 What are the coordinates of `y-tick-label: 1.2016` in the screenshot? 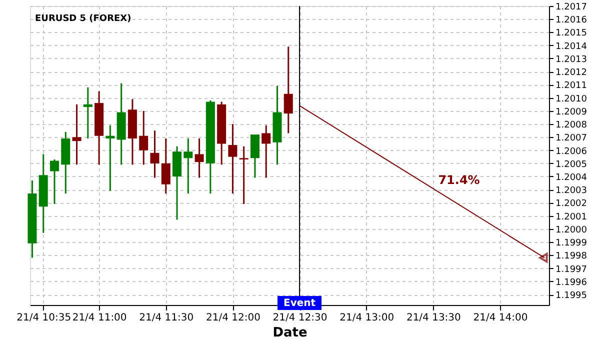 It's located at (572, 21).